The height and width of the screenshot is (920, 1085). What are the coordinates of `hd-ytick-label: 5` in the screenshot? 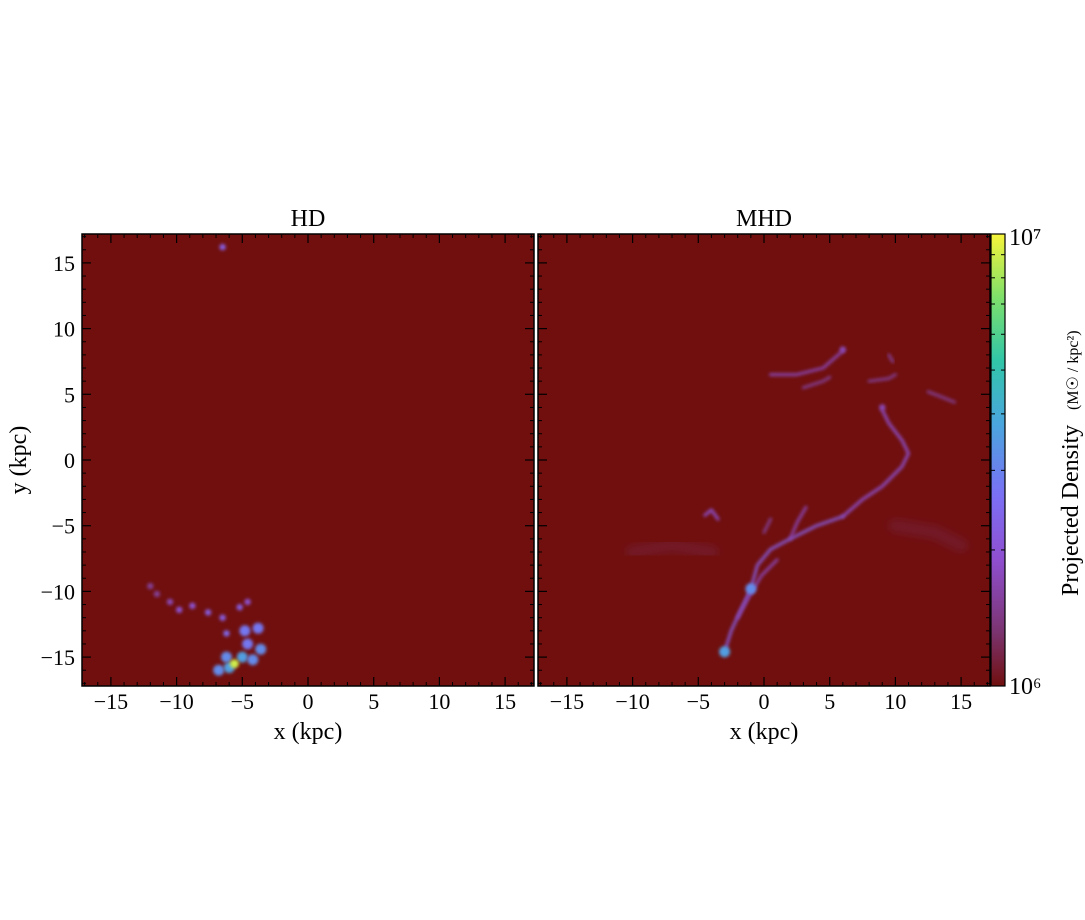 It's located at (69, 394).